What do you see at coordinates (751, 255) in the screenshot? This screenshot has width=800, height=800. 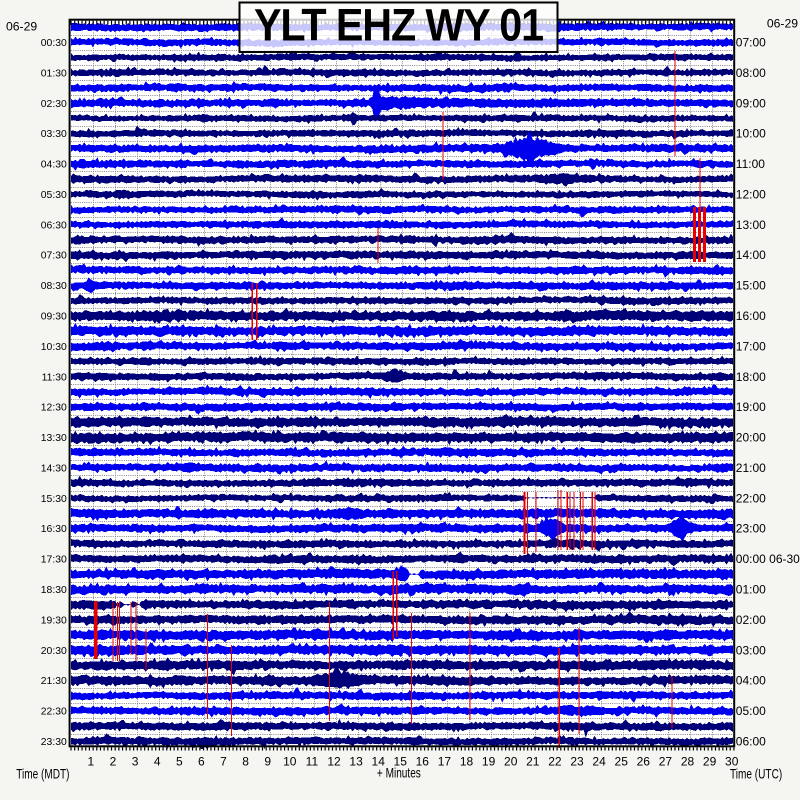 I see `svg-text: 14:00` at bounding box center [751, 255].